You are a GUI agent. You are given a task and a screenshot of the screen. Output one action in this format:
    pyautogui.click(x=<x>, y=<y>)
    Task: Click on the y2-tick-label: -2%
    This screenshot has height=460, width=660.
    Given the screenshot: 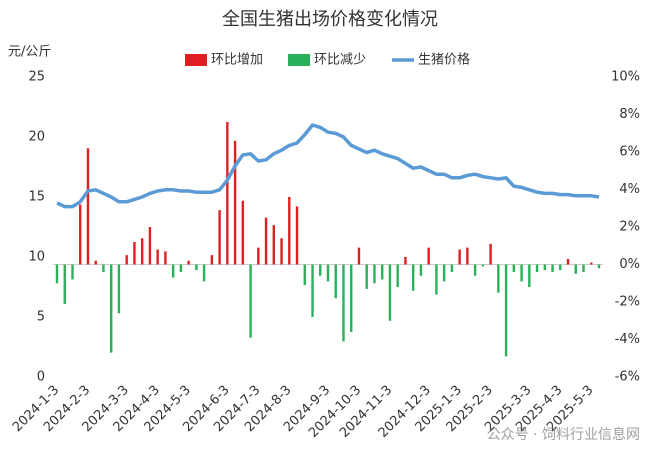 What is the action you would take?
    pyautogui.click(x=627, y=302)
    